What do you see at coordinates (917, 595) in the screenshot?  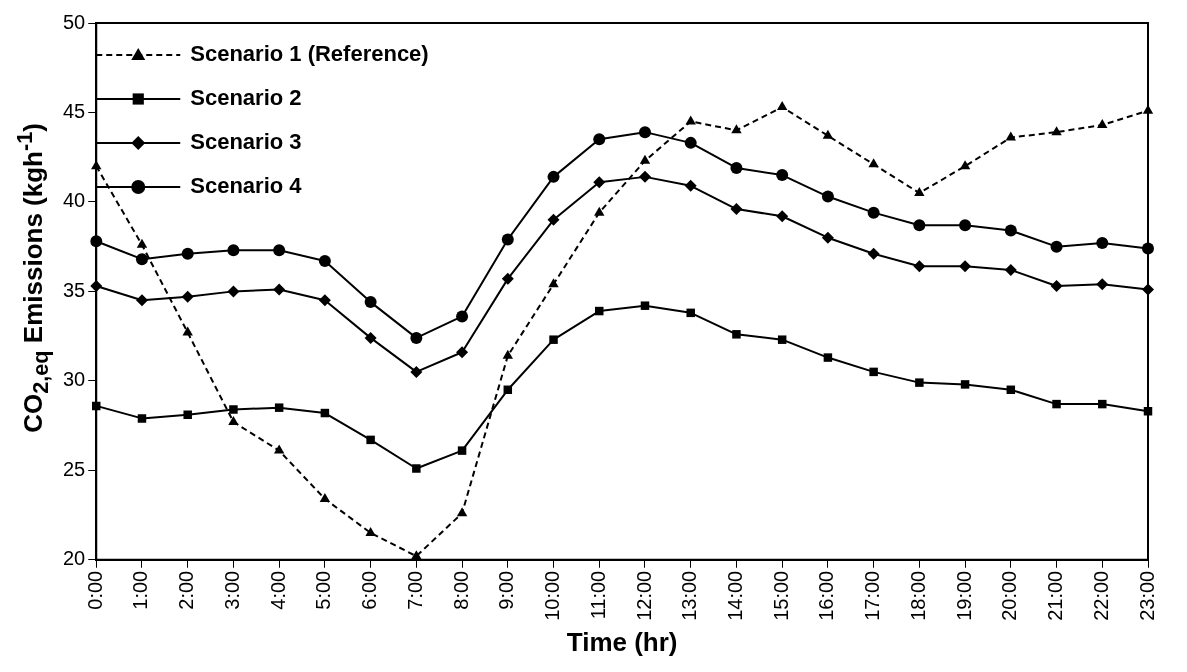 I see `x-tick-label: 18:00` at bounding box center [917, 595].